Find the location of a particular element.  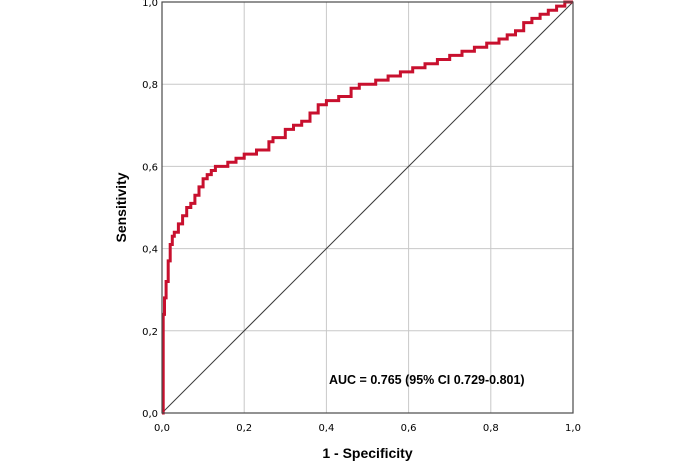

y-tick-label: 0,4 is located at coordinates (150, 250).